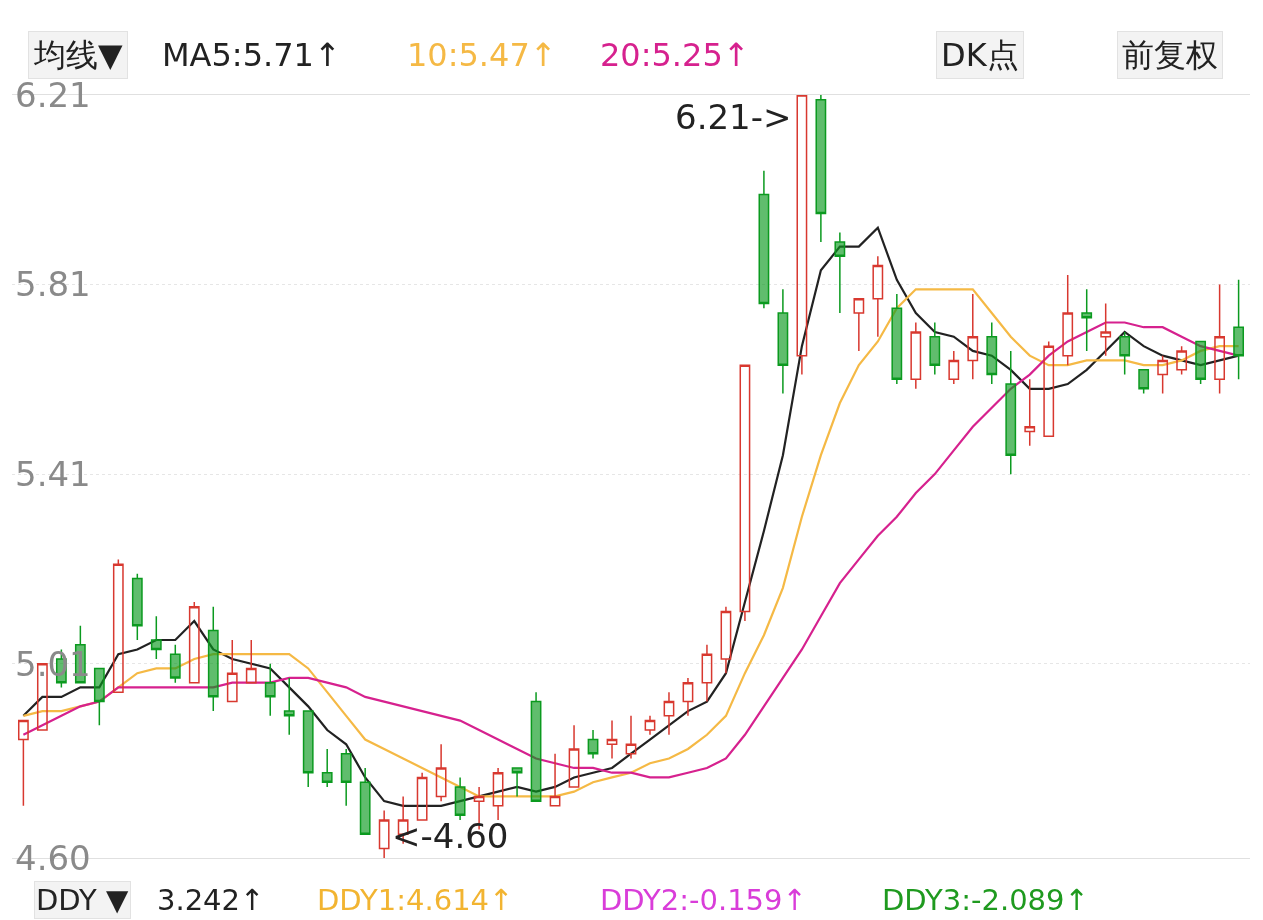 This screenshot has width=1263, height=920. What do you see at coordinates (415, 900) in the screenshot?
I see `text: DDY1:4.614↑` at bounding box center [415, 900].